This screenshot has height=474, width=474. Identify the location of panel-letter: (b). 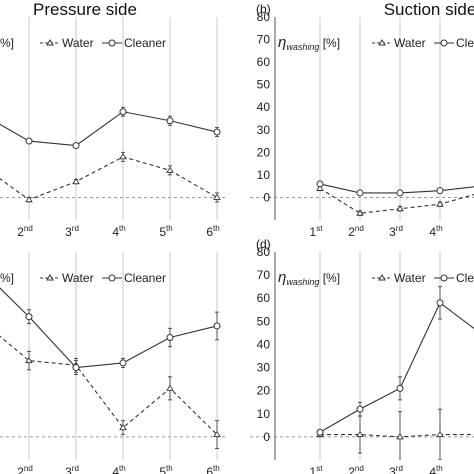
(263, 9).